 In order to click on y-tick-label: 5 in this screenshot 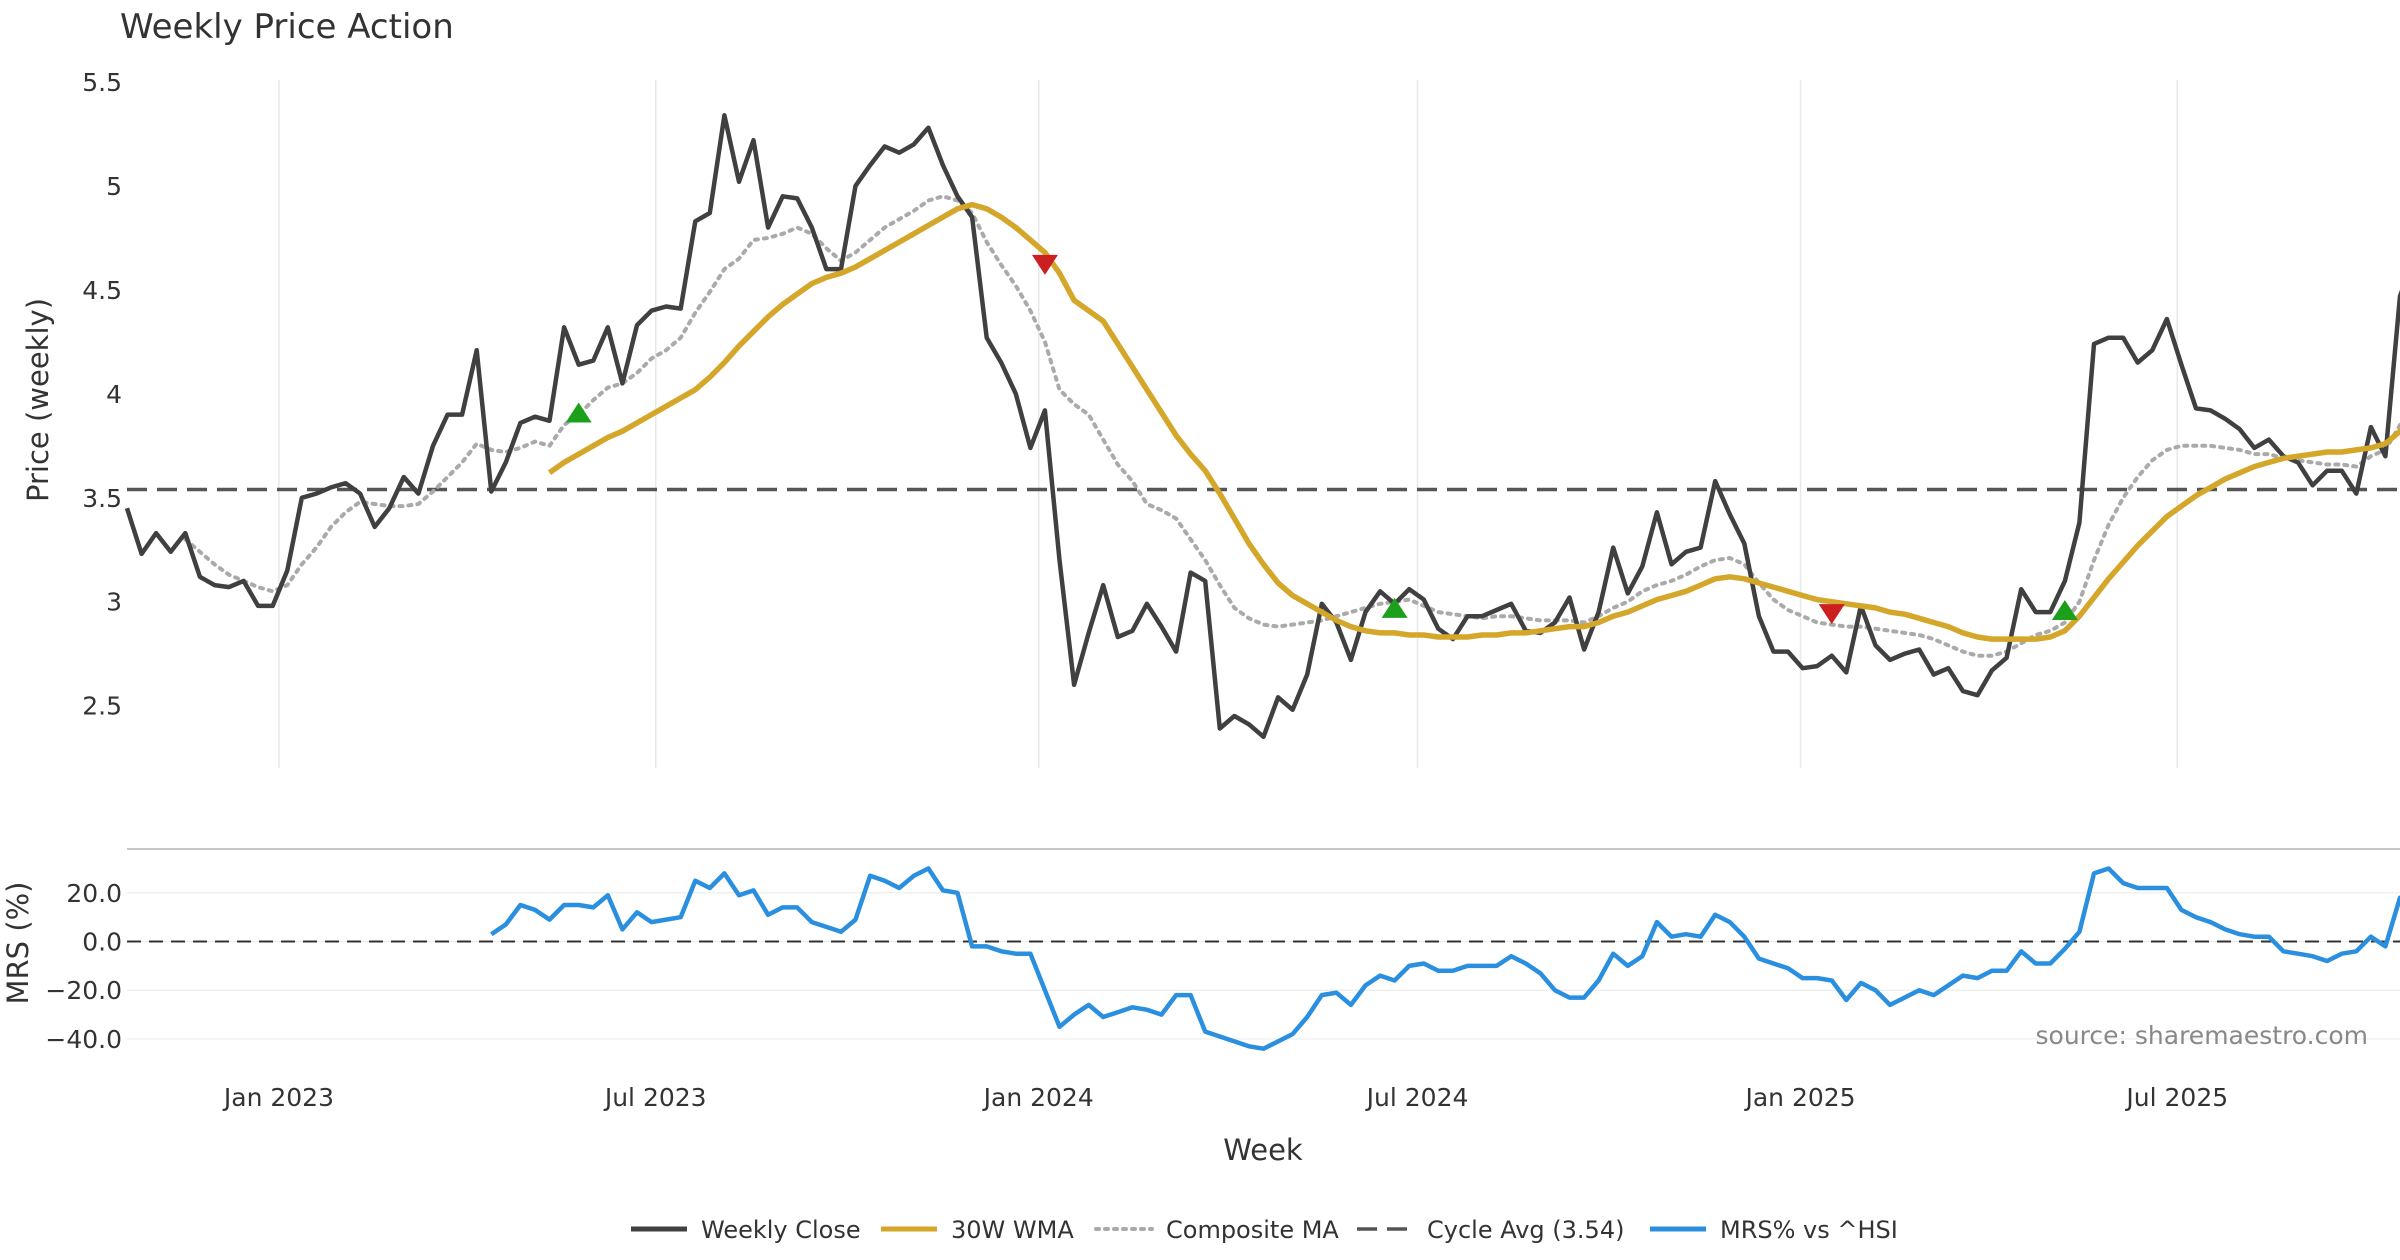, I will do `click(114, 186)`.